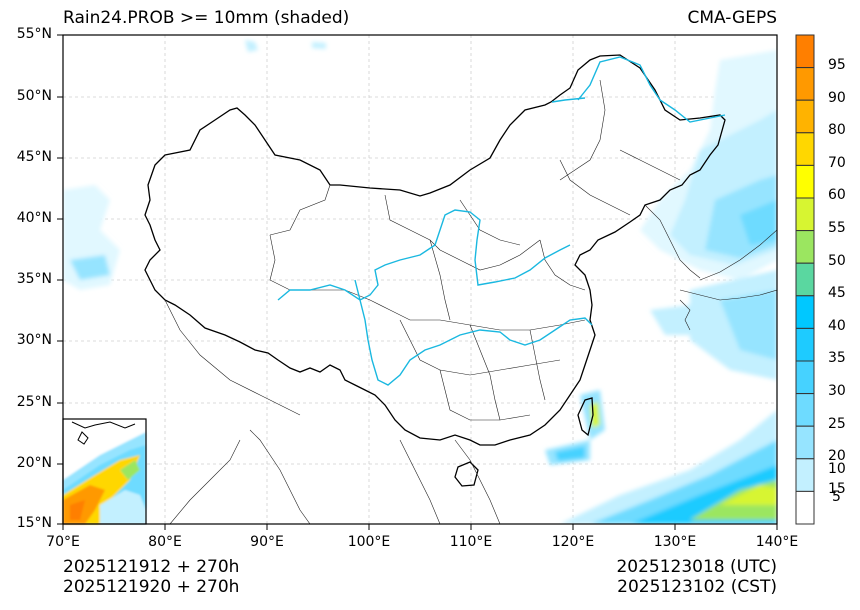  Describe the element at coordinates (573, 542) in the screenshot. I see `lon-label-120: 120°E` at that location.